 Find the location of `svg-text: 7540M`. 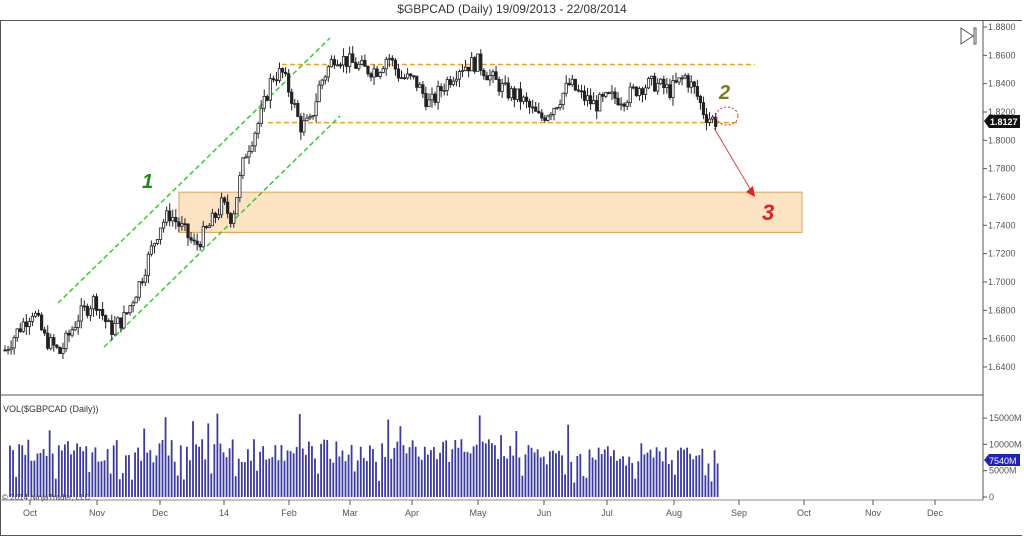

svg-text: 7540M is located at coordinates (1003, 461).